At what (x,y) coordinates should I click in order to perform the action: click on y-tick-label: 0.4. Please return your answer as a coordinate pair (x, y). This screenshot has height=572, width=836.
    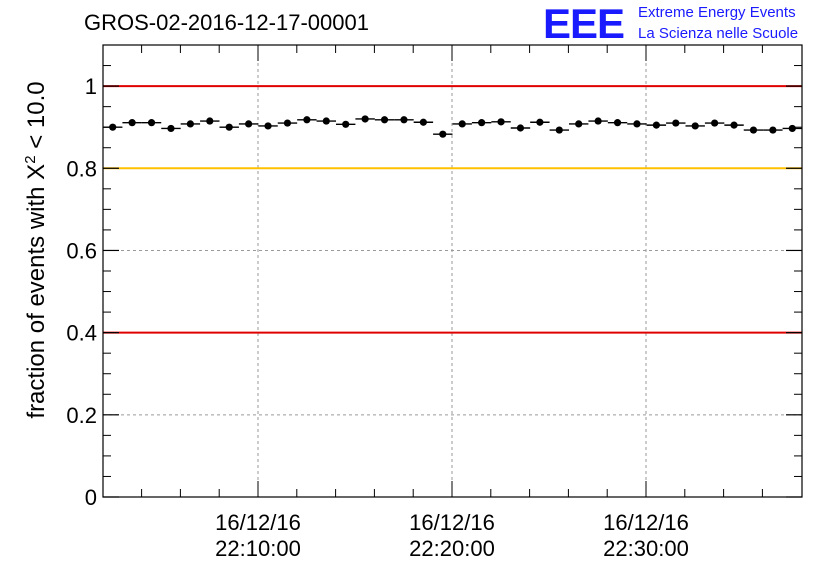
    Looking at the image, I should click on (81, 333).